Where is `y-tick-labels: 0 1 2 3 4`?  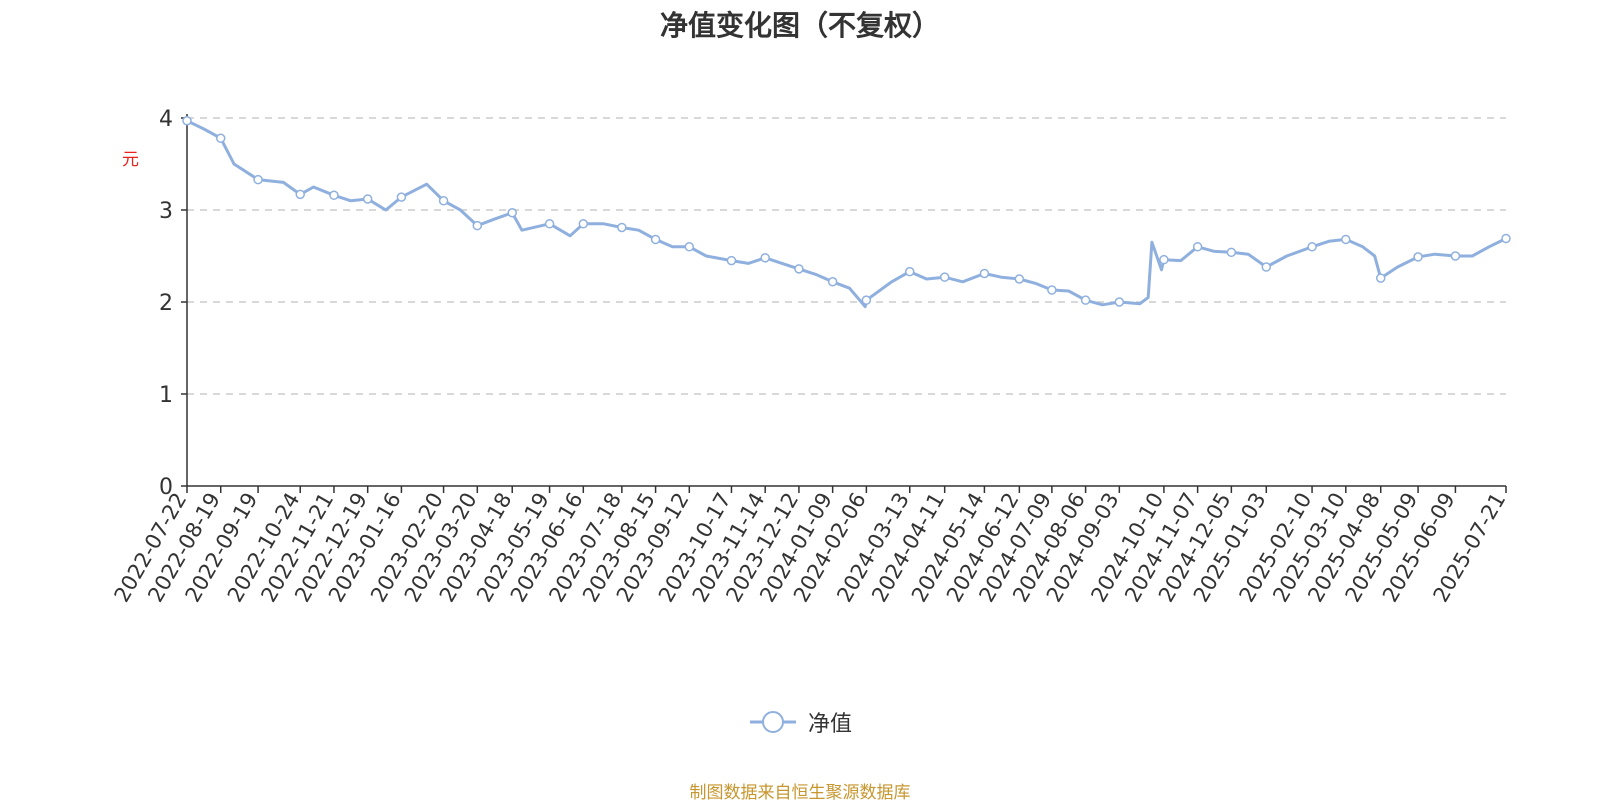
y-tick-labels: 0 1 2 3 4 is located at coordinates (166, 303).